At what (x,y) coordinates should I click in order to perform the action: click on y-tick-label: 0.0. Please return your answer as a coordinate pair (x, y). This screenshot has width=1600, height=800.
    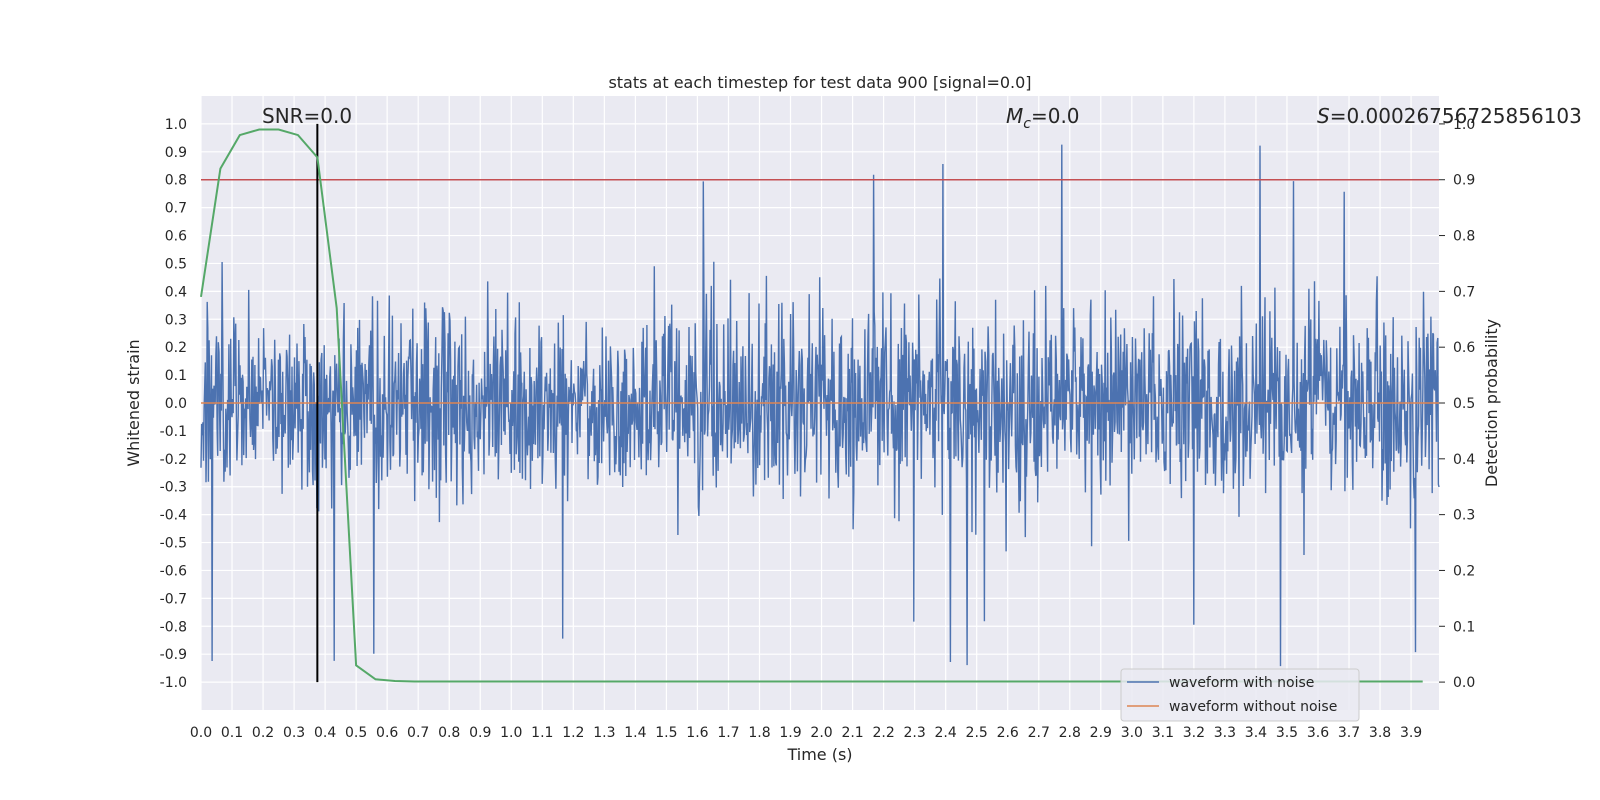
    Looking at the image, I should click on (176, 404).